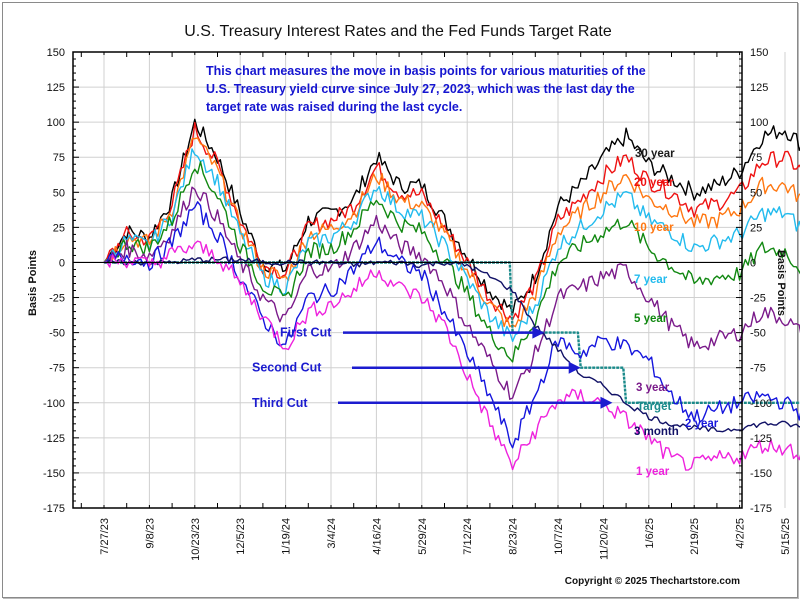 The image size is (800, 600). What do you see at coordinates (758, 299) in the screenshot?
I see `y-tick-label-right: -25` at bounding box center [758, 299].